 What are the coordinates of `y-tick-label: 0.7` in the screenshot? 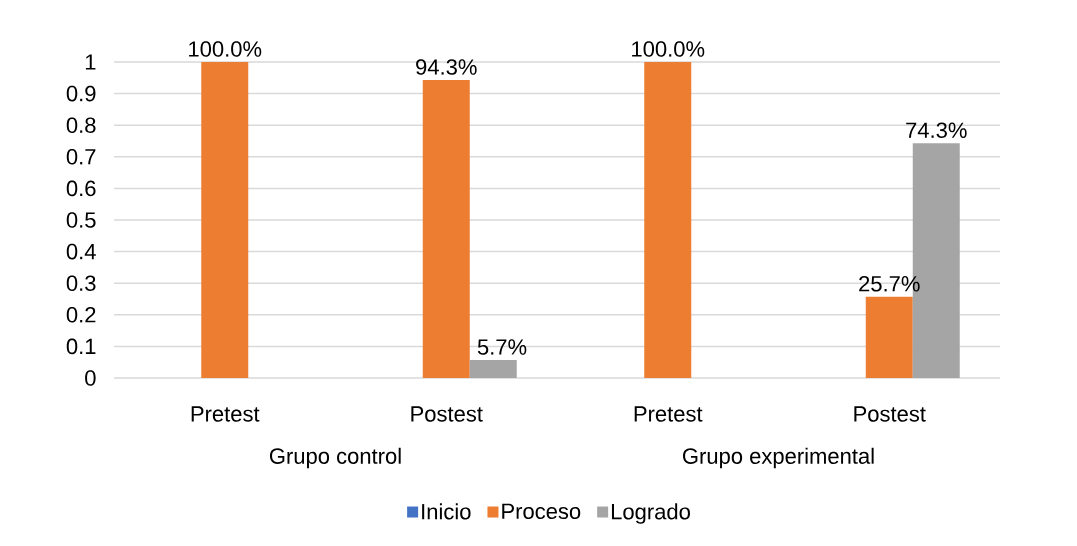 It's located at (81, 157).